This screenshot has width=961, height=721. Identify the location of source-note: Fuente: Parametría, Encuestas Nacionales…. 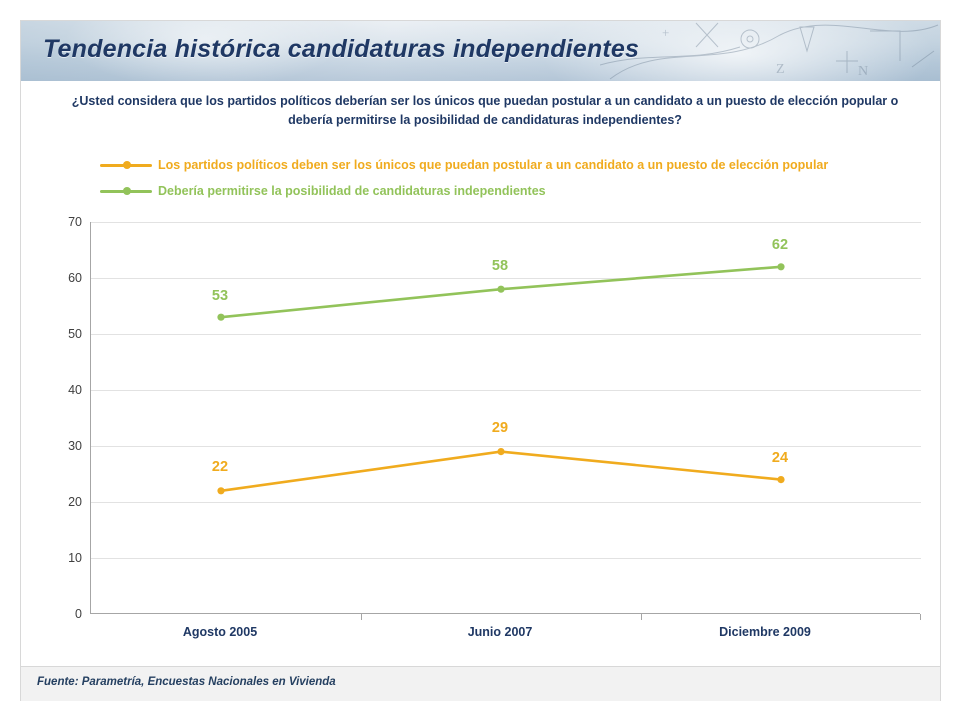
(186, 682).